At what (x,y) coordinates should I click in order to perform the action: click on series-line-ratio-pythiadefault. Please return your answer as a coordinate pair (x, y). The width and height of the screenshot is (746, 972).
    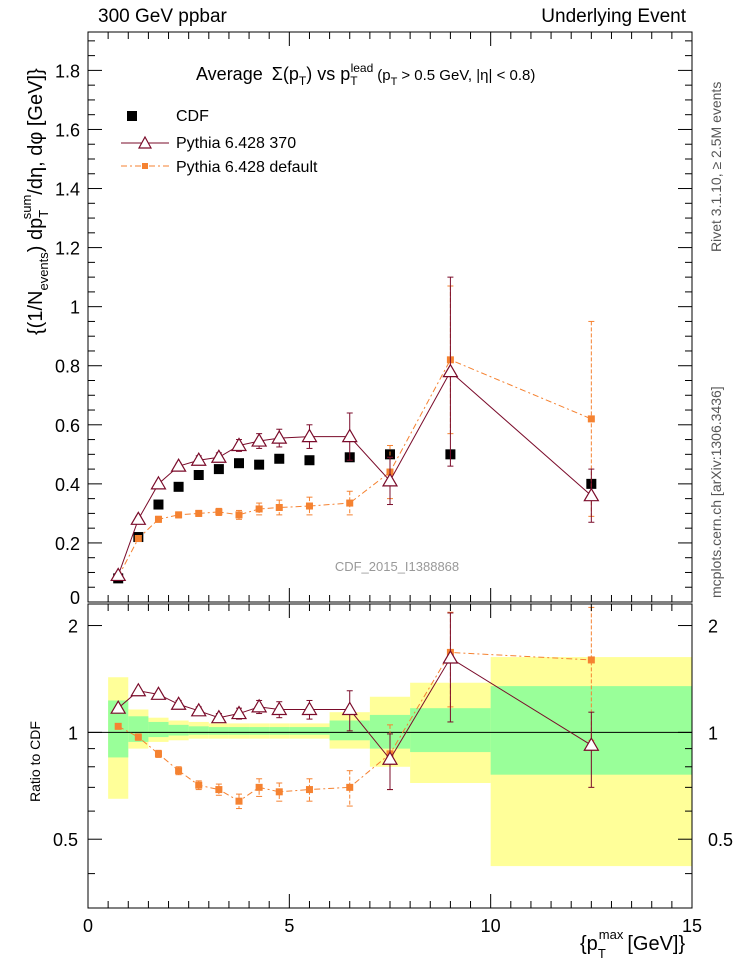
    Looking at the image, I should click on (354, 726).